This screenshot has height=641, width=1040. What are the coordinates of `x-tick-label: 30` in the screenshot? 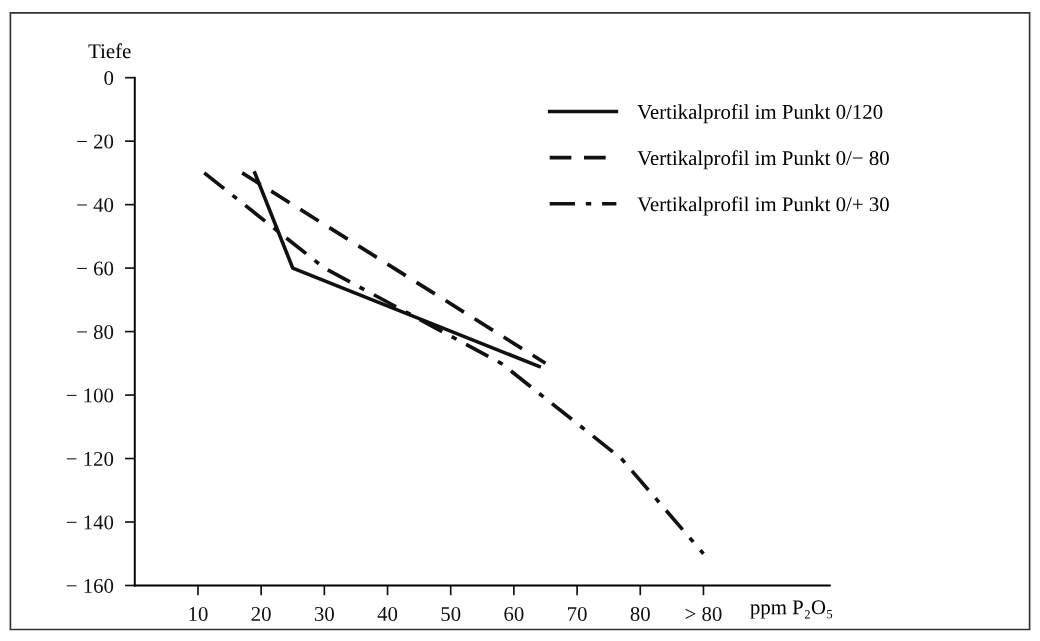 It's located at (324, 613).